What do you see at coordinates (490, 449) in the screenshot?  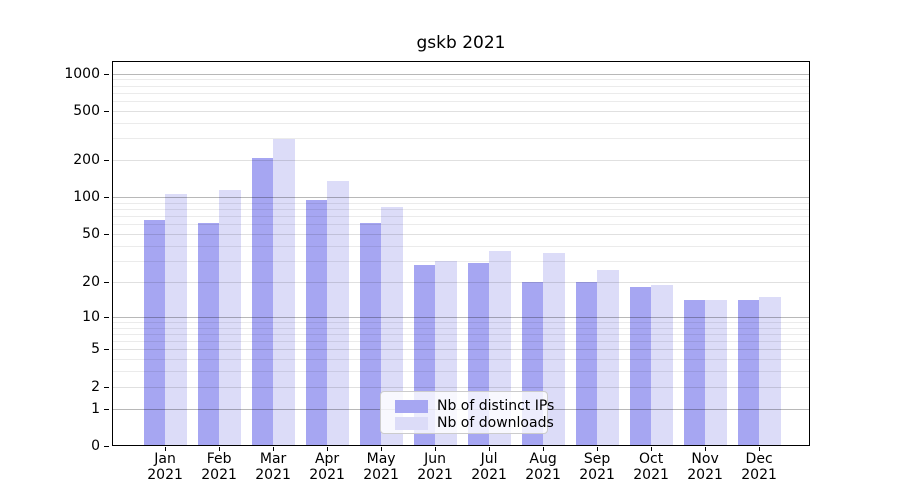 I see `x-tick-jul` at bounding box center [490, 449].